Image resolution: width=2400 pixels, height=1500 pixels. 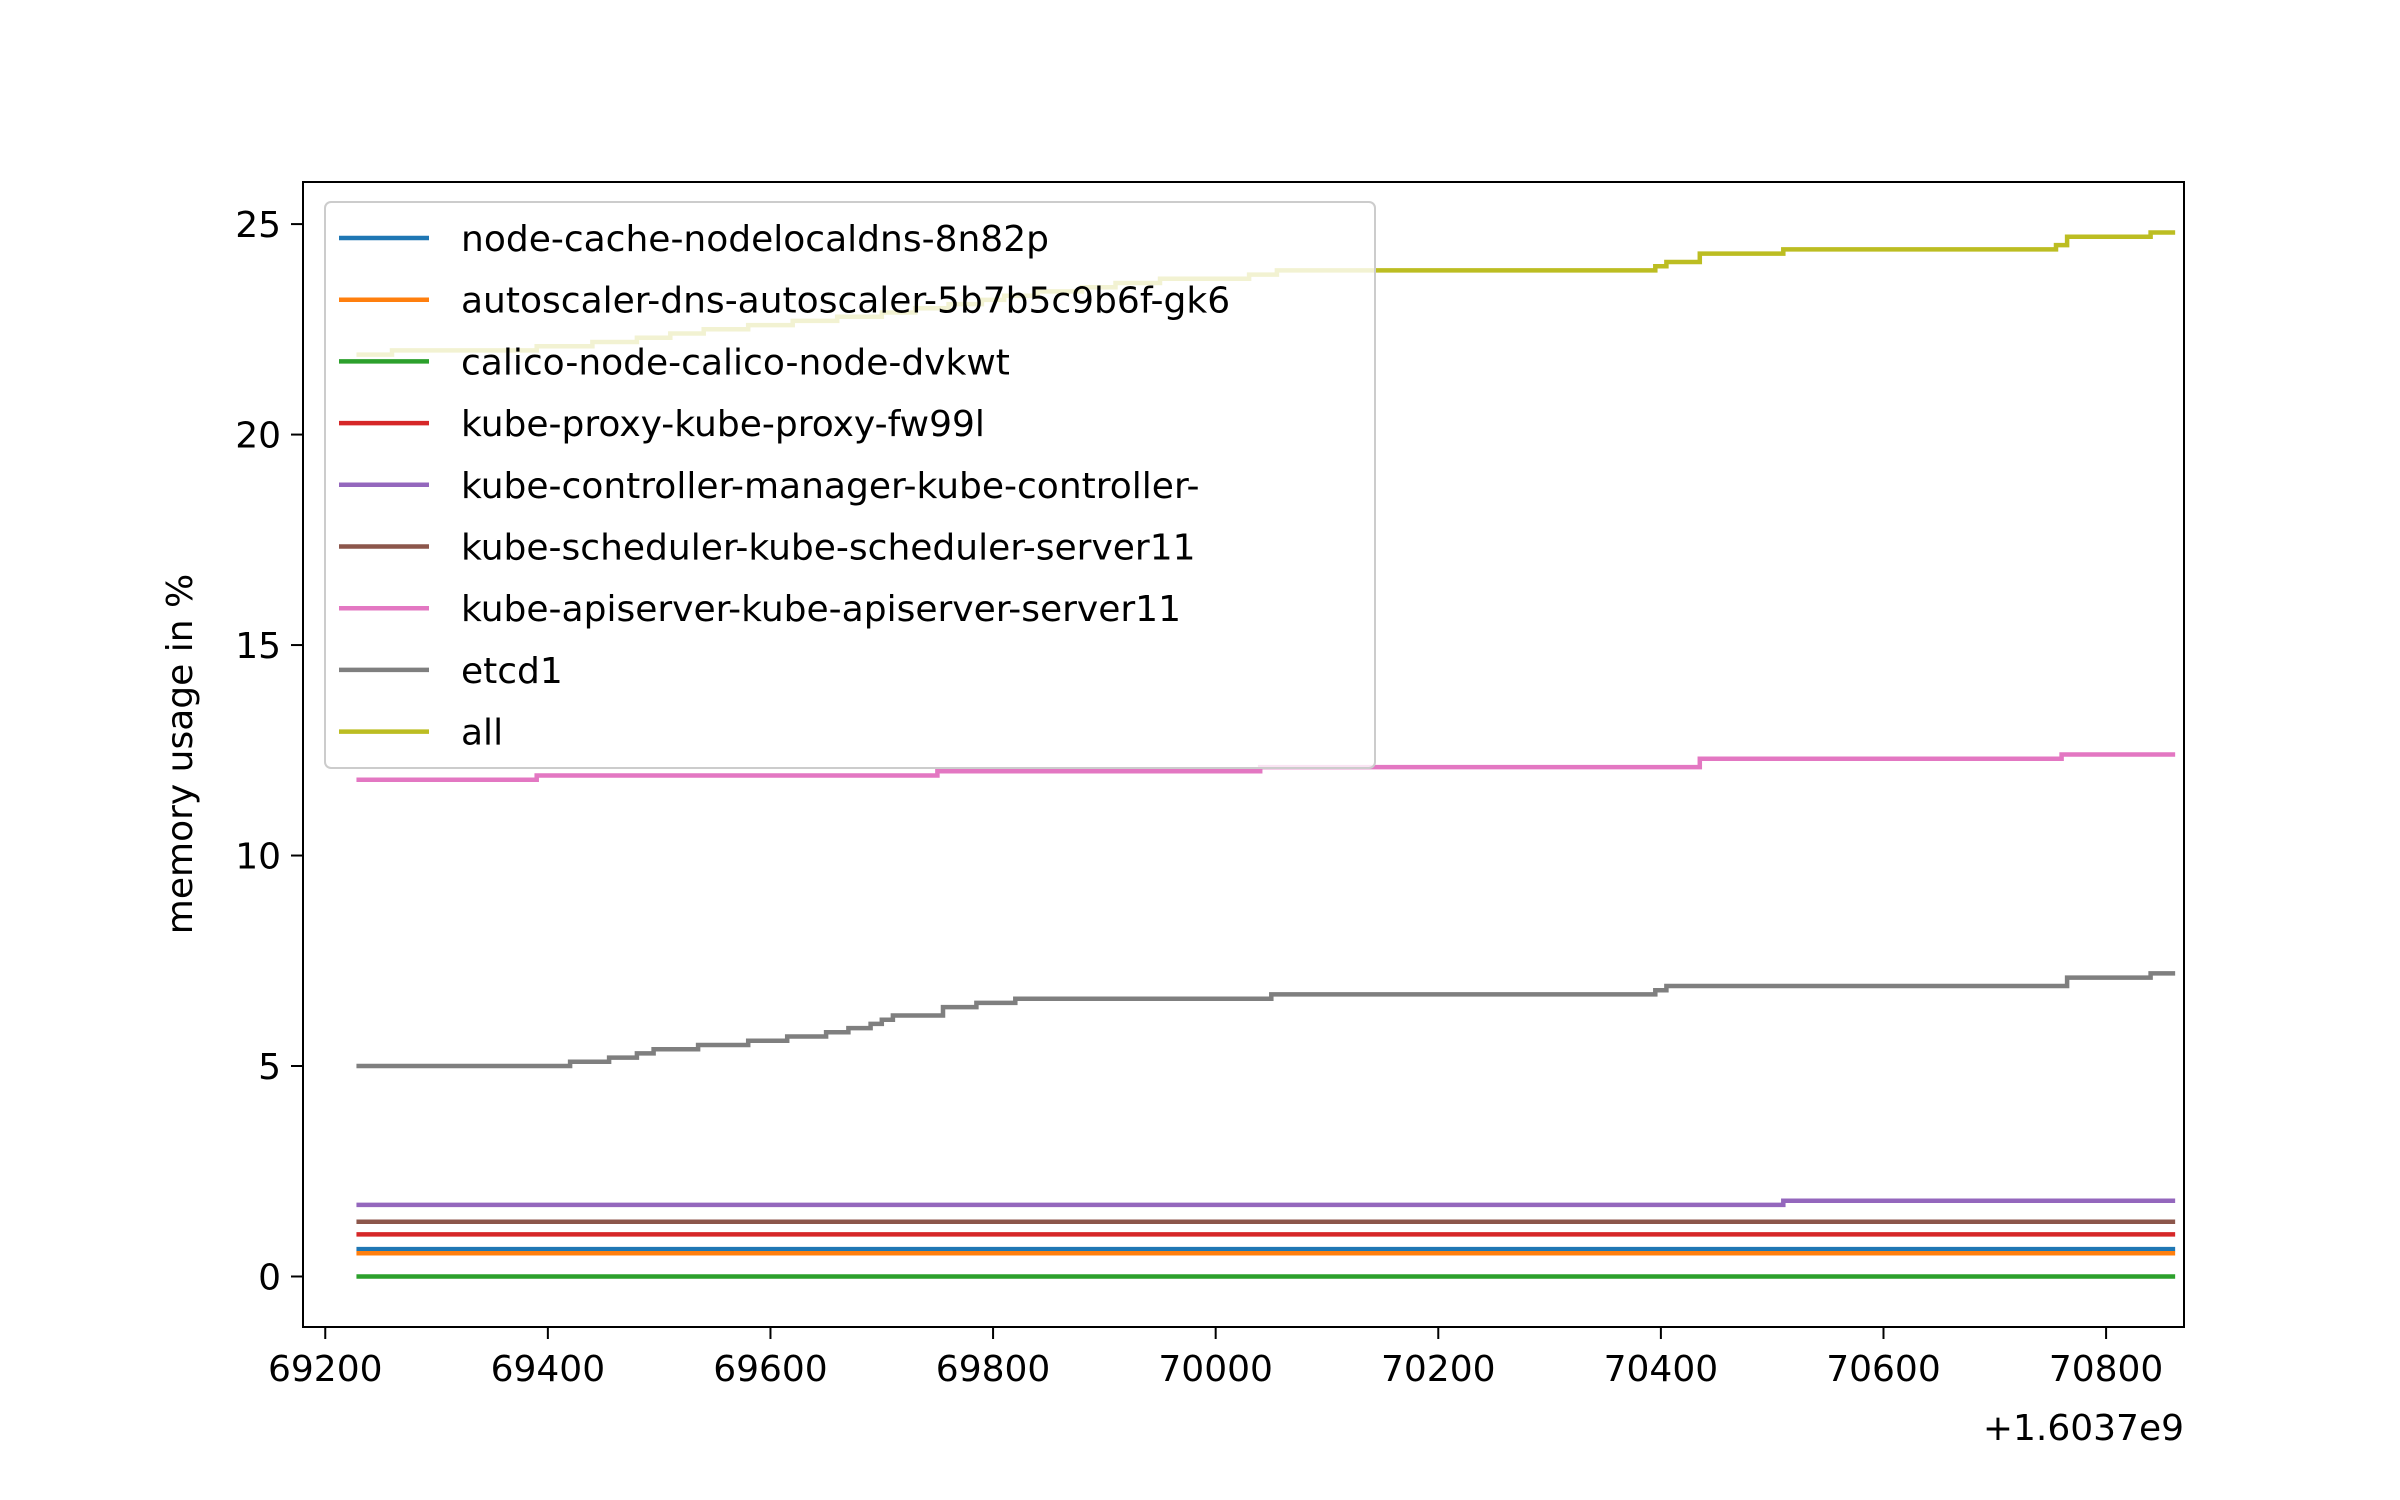 I want to click on legend-label-3: kube-proxy-kube-proxy-fw99l, so click(x=723, y=424).